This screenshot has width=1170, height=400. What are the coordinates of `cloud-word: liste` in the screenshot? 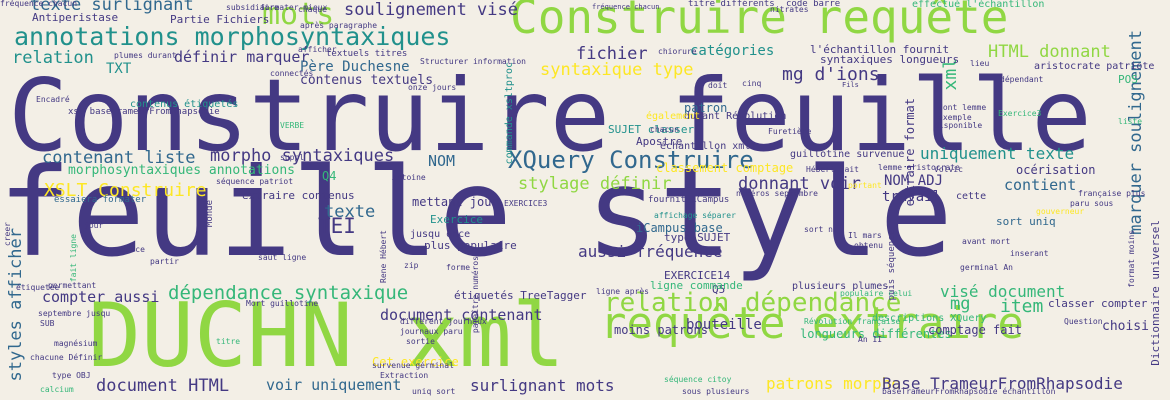 It's located at (1130, 121).